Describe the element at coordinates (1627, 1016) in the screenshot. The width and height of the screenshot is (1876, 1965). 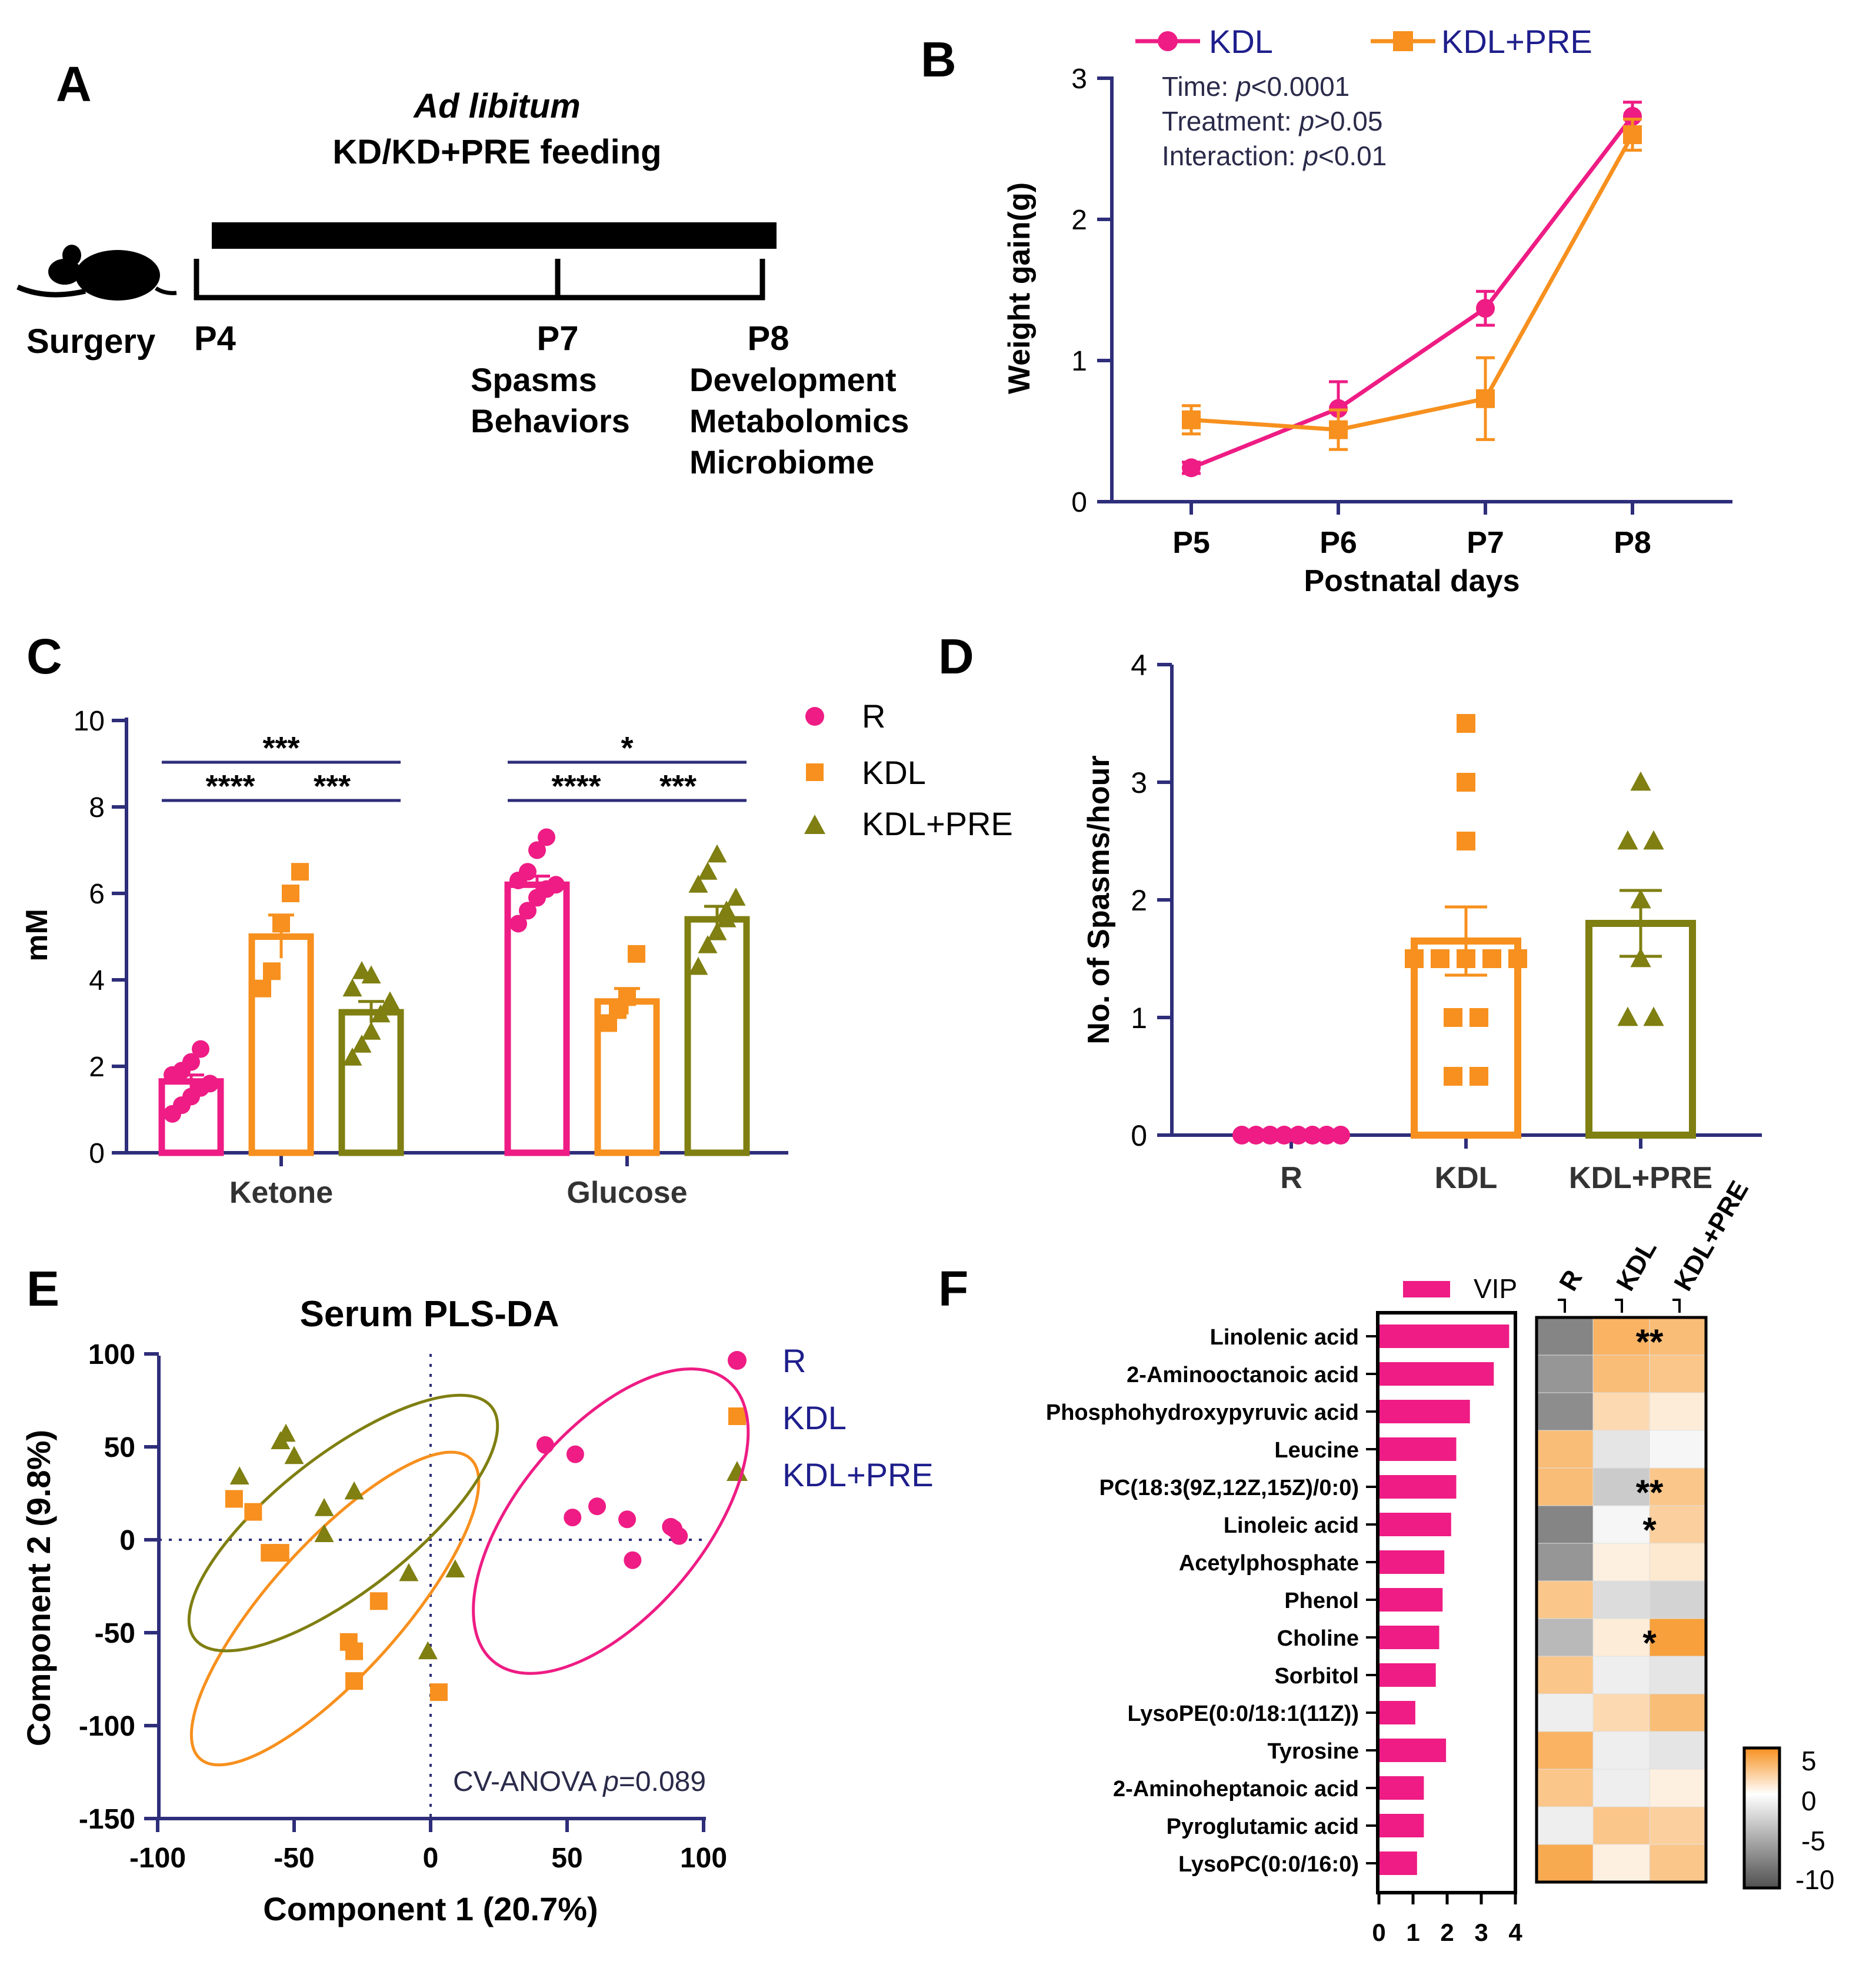
I see `d-point-KDL+PRE-5` at that location.